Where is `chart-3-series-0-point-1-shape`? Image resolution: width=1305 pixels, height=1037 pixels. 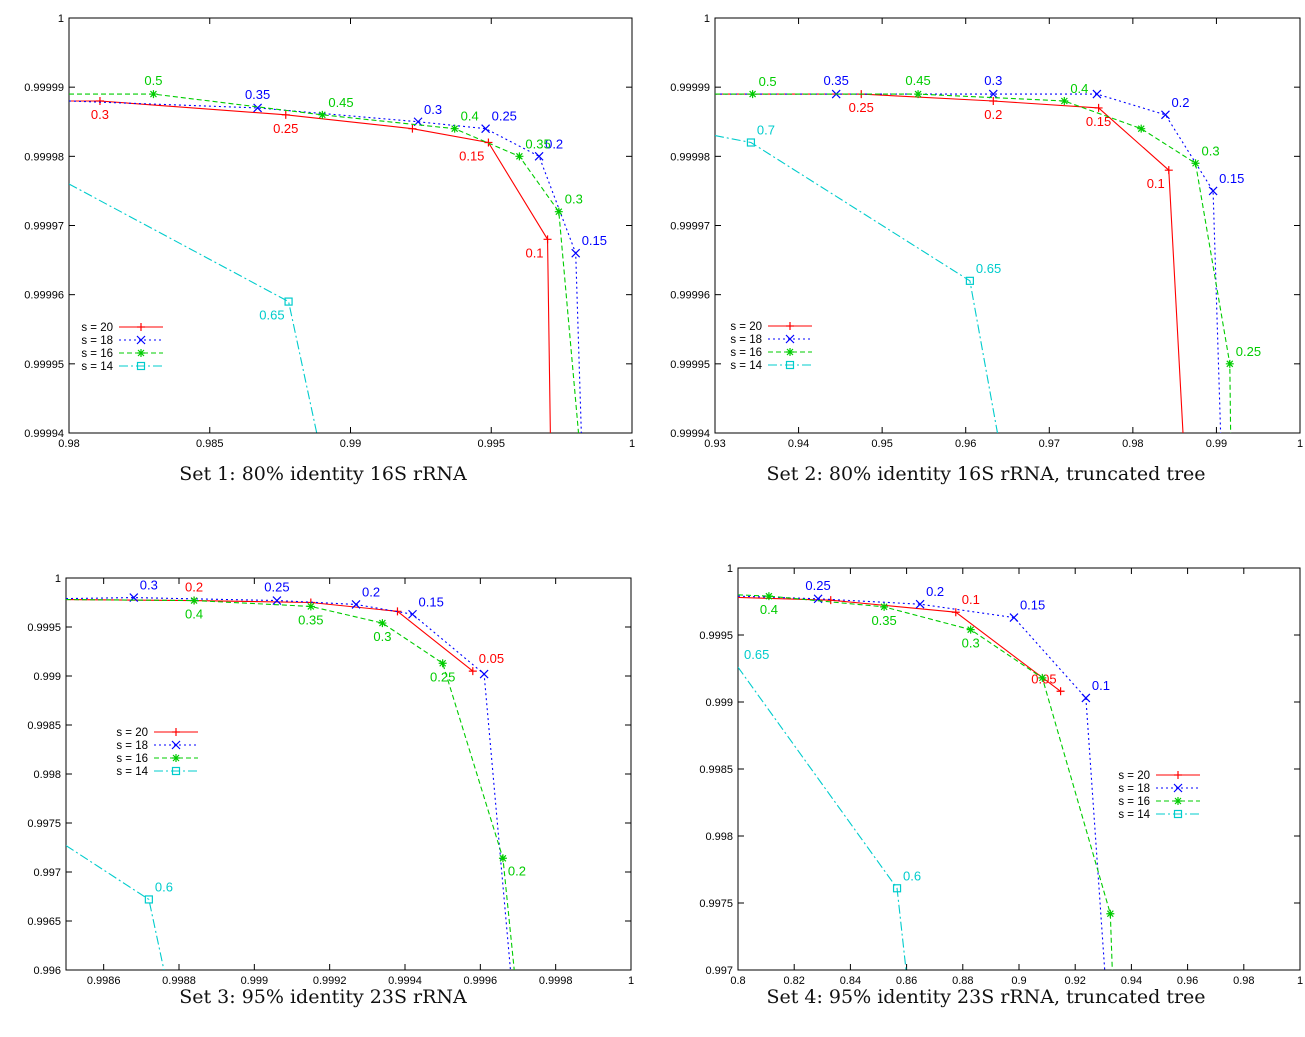
chart-3-series-0-point-1-shape is located at coordinates (194, 600).